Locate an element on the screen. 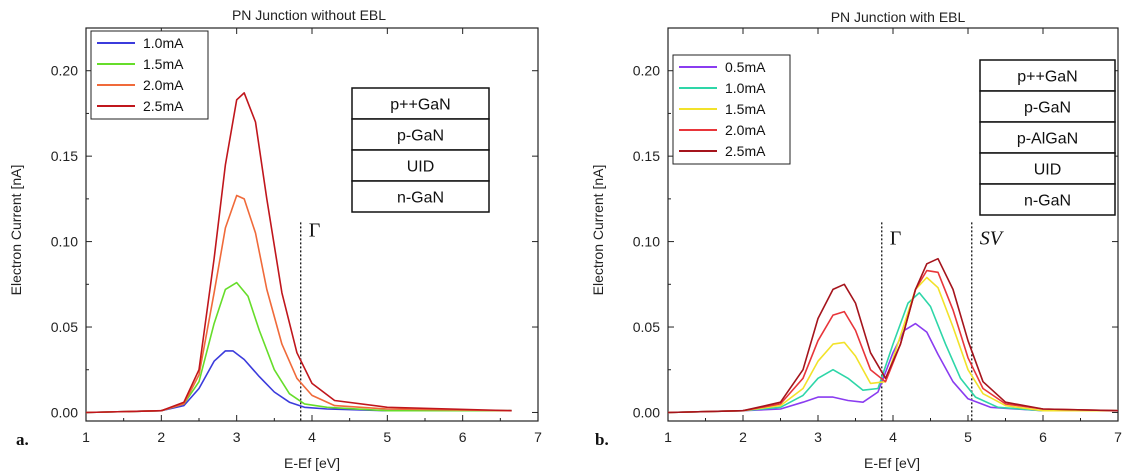  chart-title: PN Junction without EBL is located at coordinates (309, 15).